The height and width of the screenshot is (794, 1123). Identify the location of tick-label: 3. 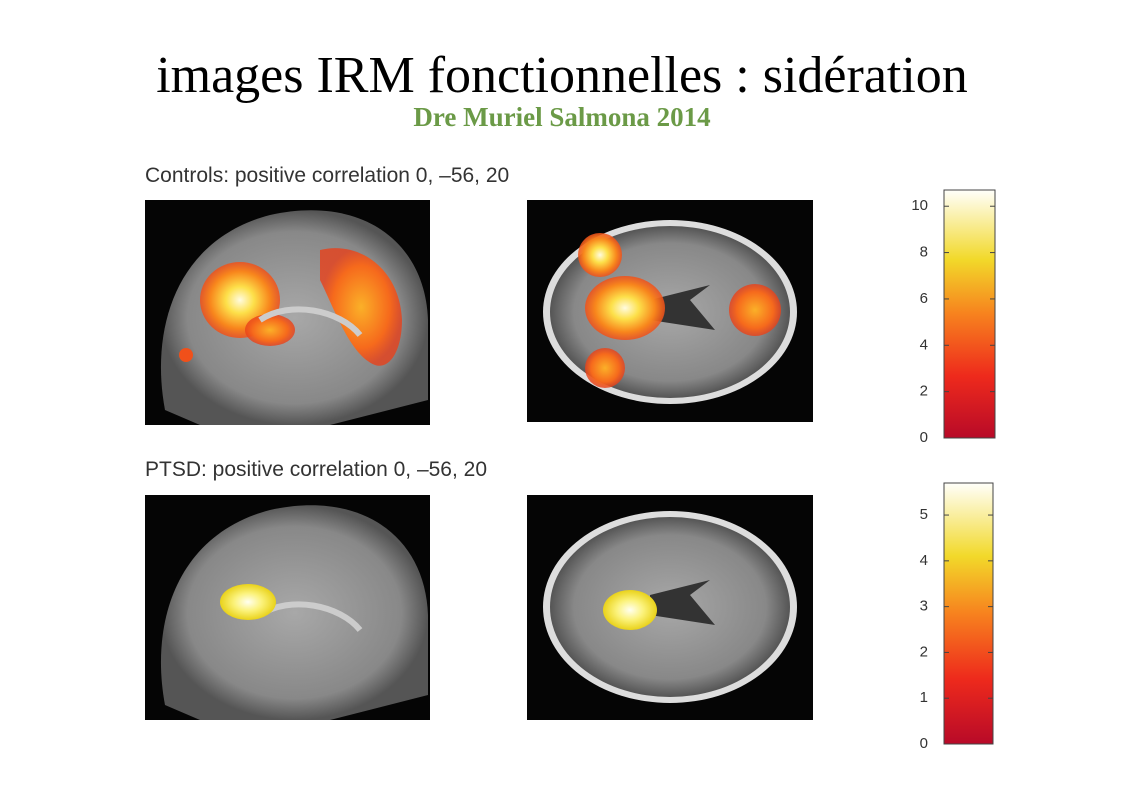
(924, 606).